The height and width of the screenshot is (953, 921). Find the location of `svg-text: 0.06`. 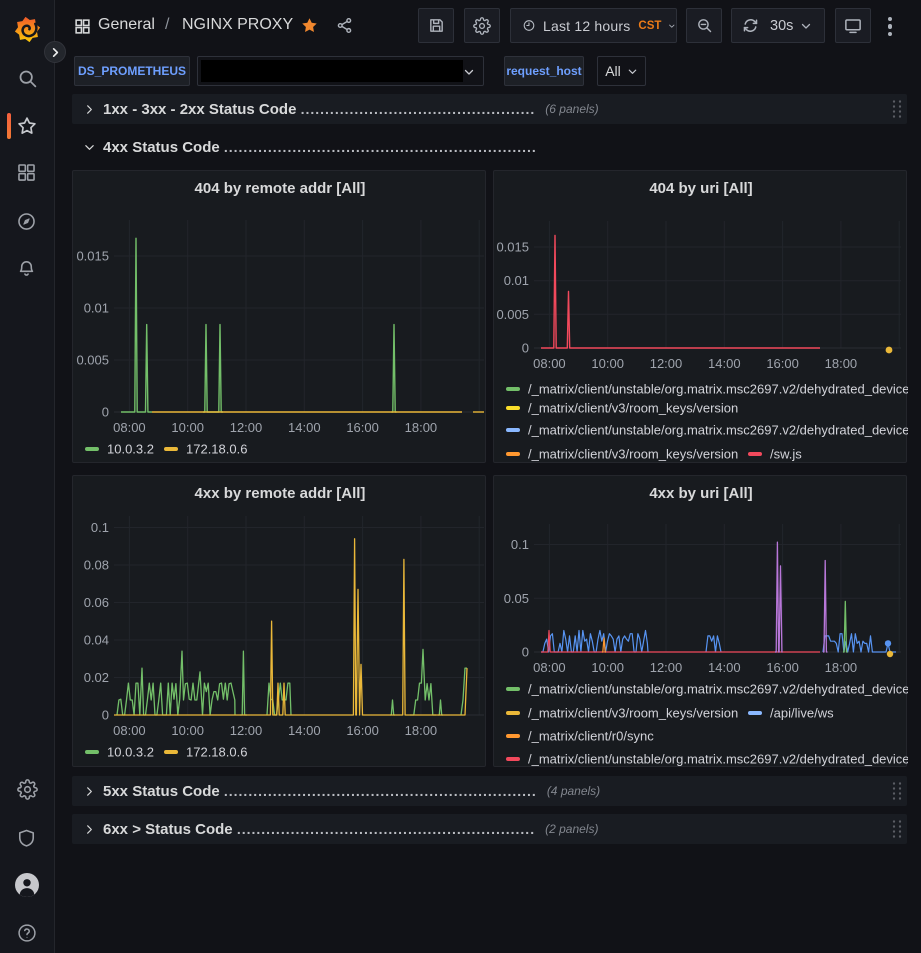

svg-text: 0.06 is located at coordinates (96, 602).